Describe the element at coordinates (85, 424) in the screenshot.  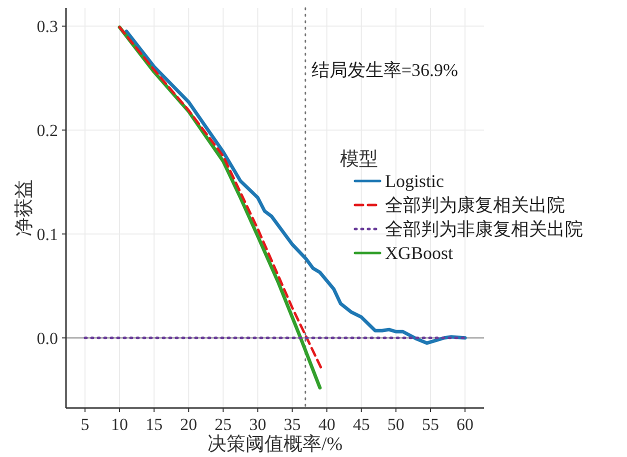
I see `x-tick-label: 5` at that location.